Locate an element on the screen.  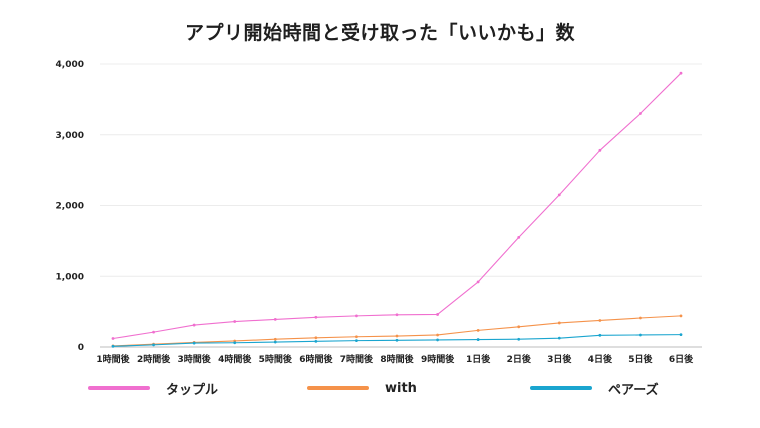
x-tick-label: 4時間後 is located at coordinates (235, 359).